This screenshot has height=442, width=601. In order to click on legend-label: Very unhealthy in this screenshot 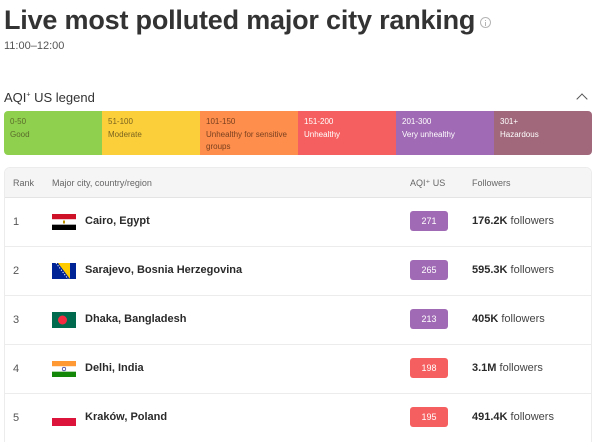, I will do `click(428, 134)`.